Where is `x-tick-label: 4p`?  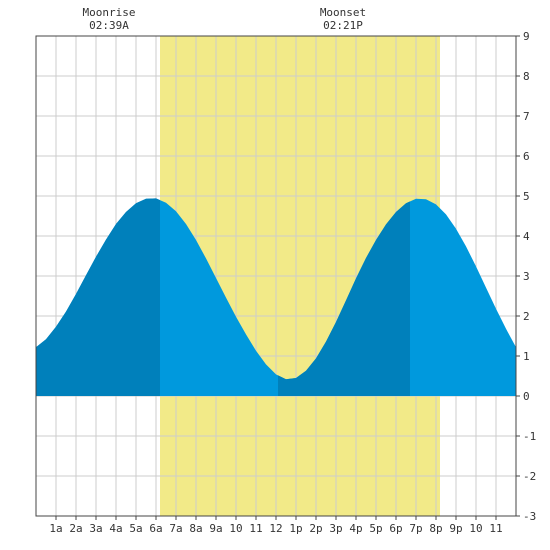 x-tick-label: 4p is located at coordinates (355, 528).